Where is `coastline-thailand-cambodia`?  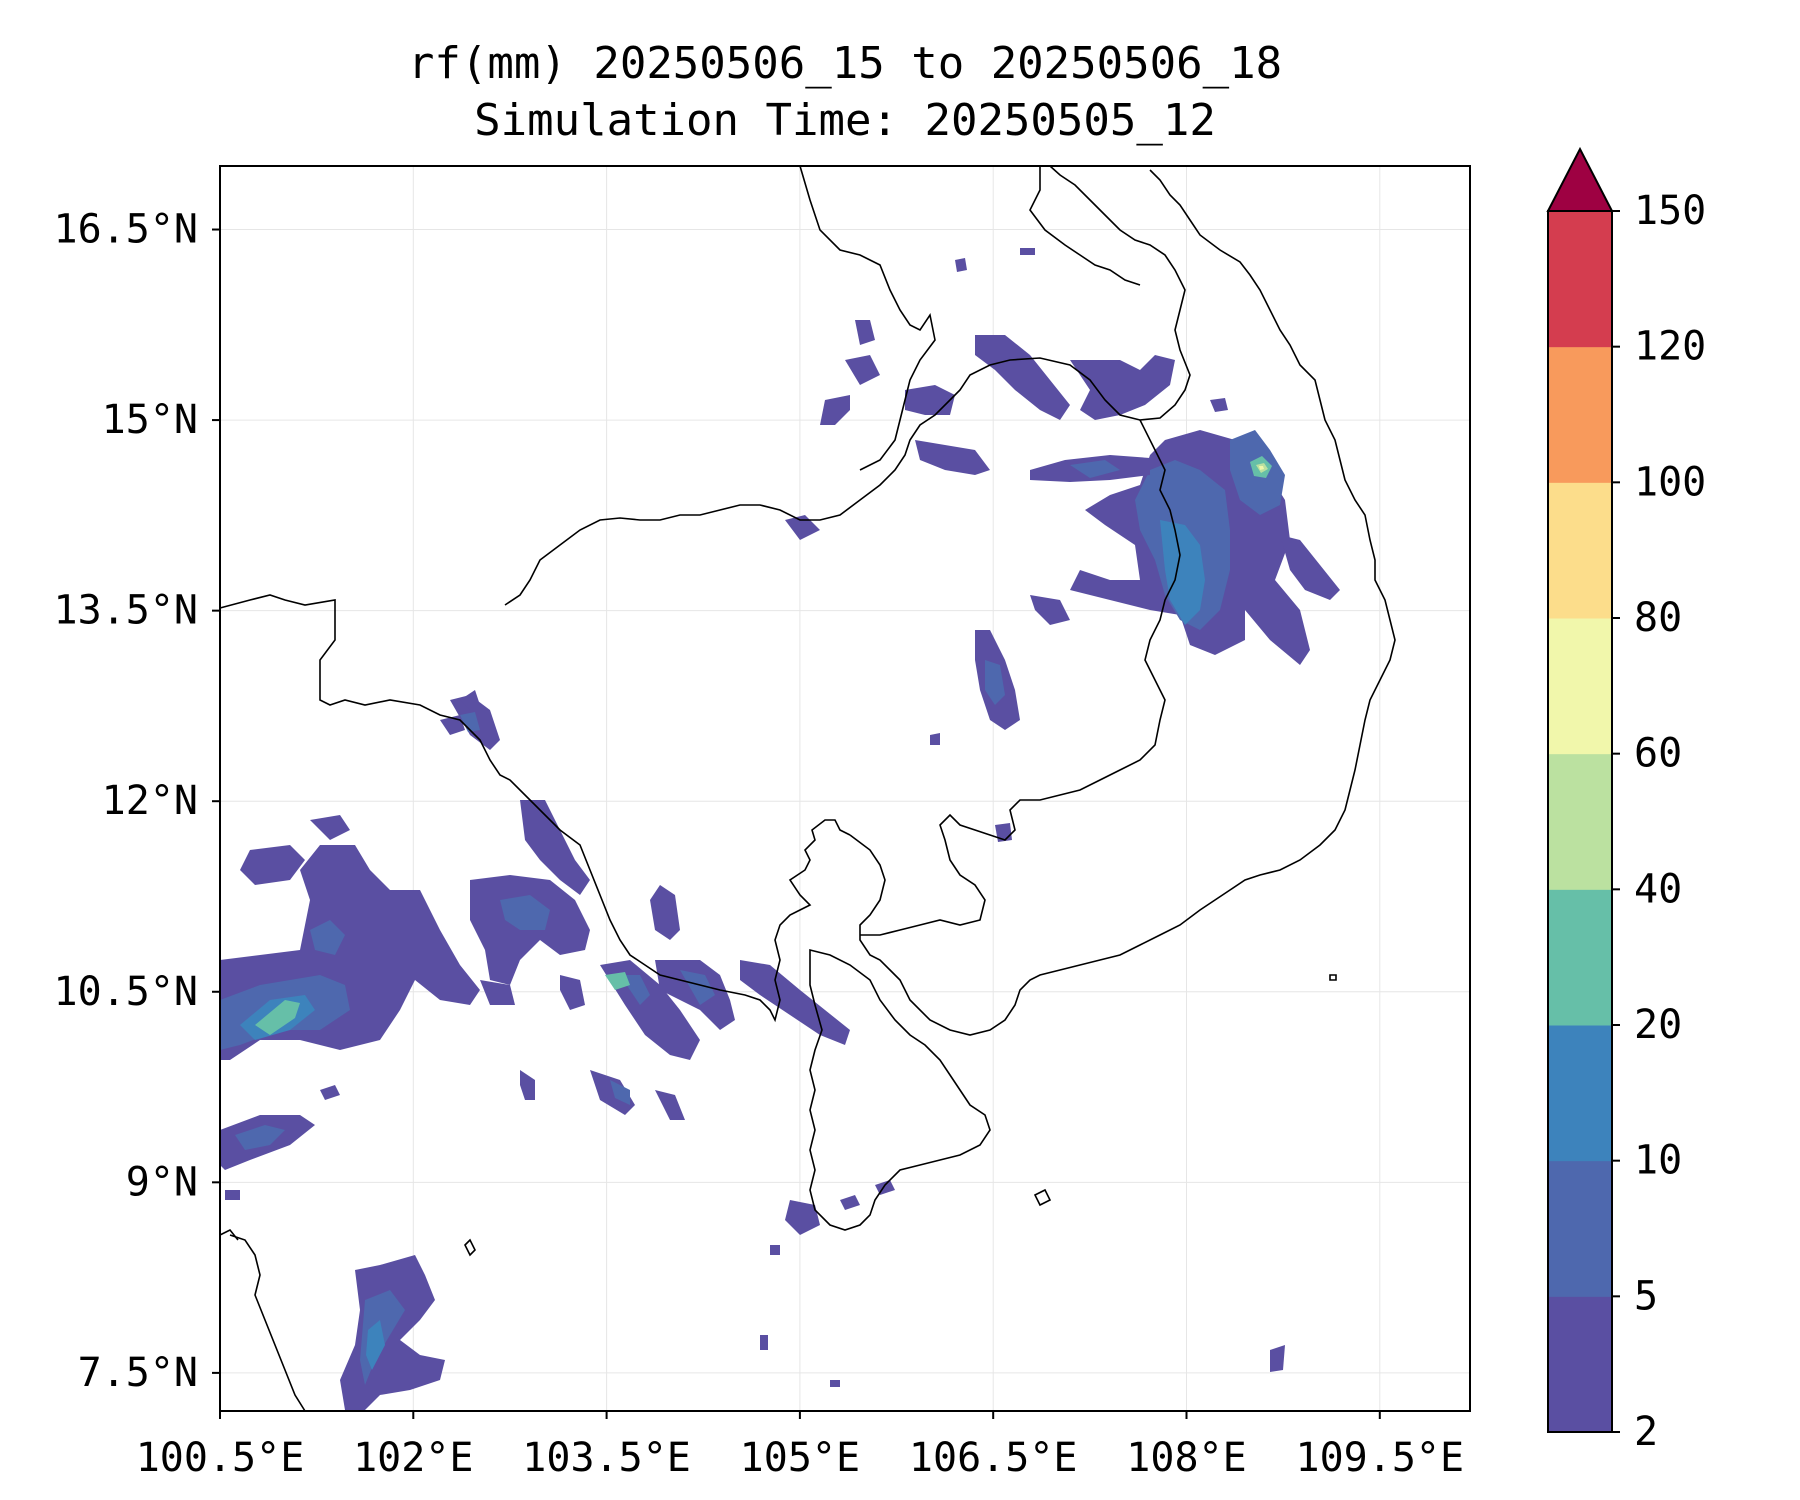
coastline-thailand-cambodia is located at coordinates (535, 808).